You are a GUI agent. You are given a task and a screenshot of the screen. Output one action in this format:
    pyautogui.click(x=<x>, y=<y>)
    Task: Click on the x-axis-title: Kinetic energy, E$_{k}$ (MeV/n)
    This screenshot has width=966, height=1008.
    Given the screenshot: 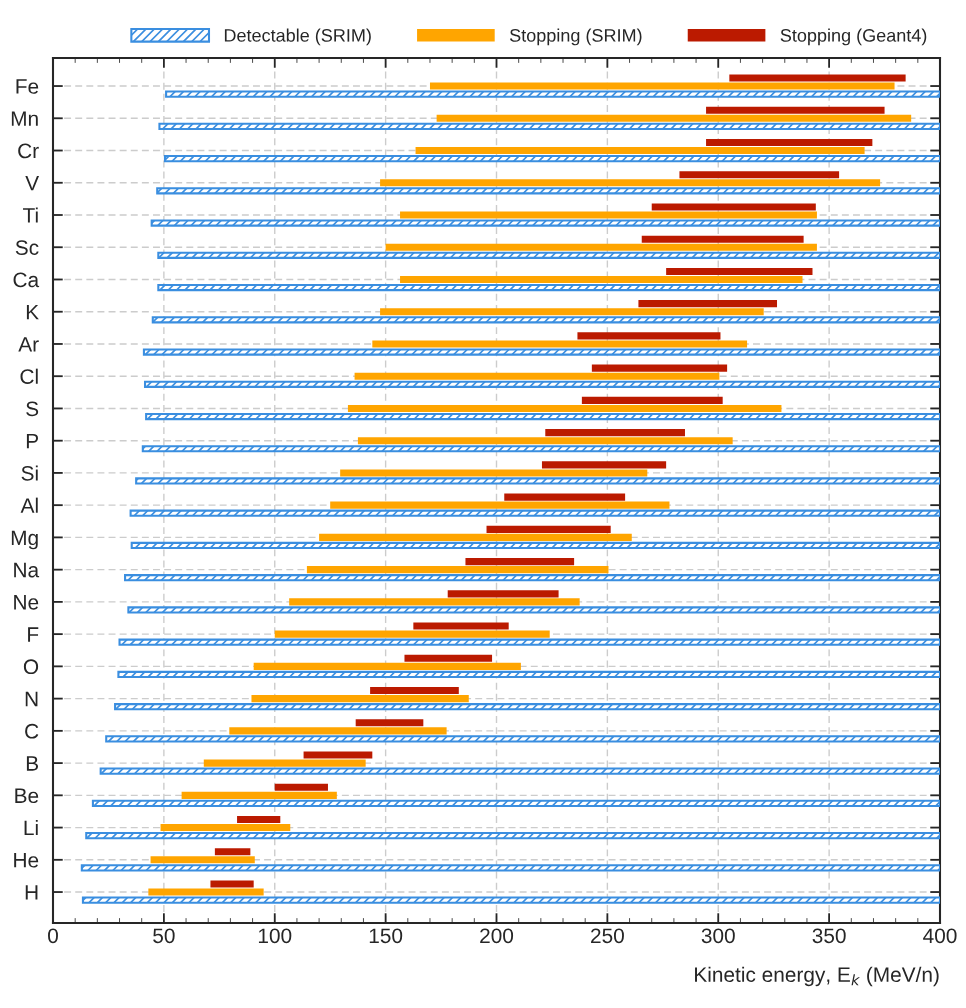 What is the action you would take?
    pyautogui.click(x=817, y=976)
    